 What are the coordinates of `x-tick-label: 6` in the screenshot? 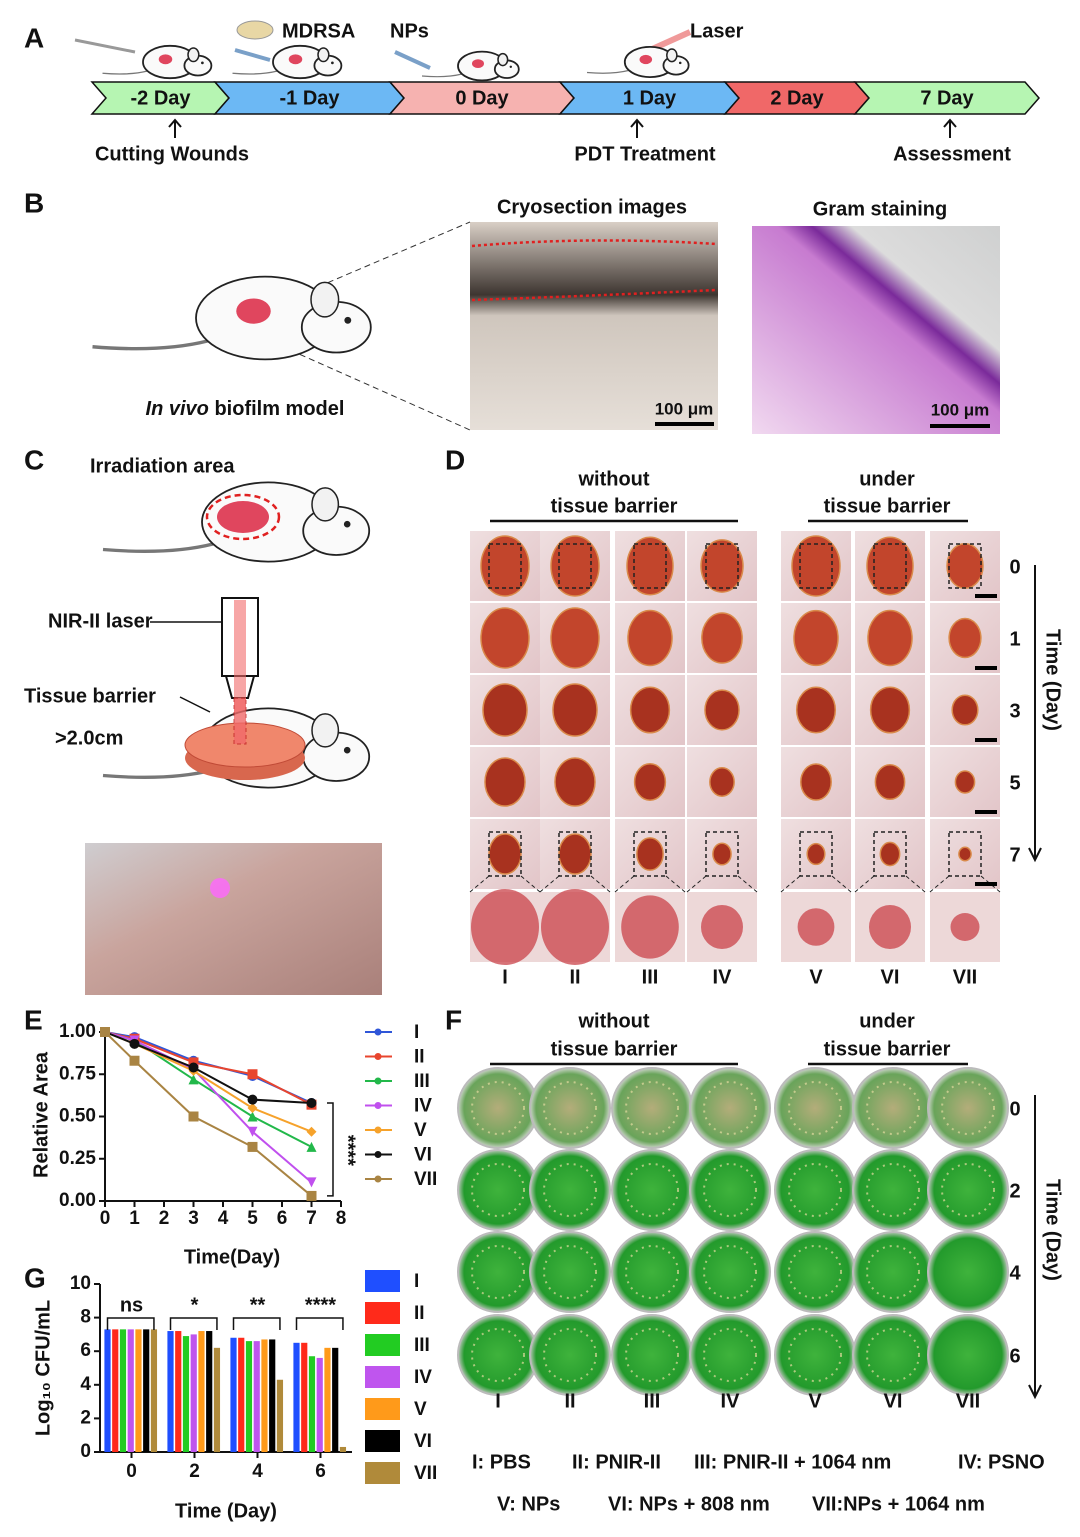 It's located at (320, 1471).